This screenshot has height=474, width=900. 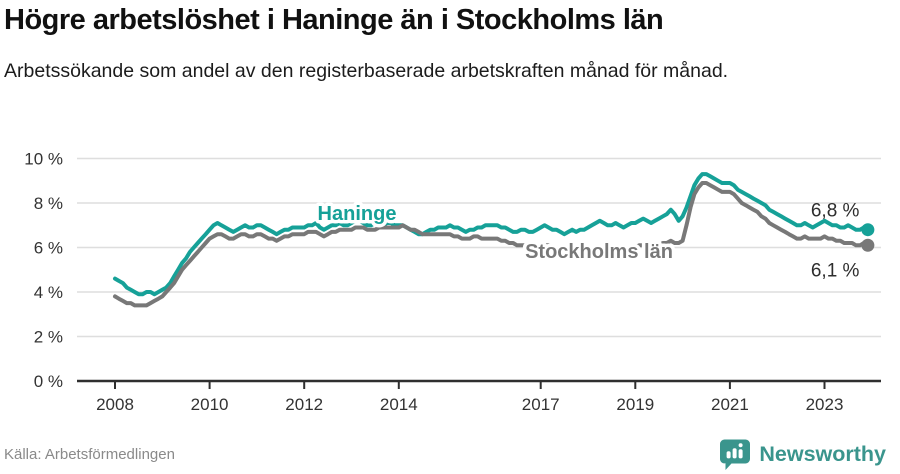 I want to click on series-label-haninge: Haninge, so click(x=357, y=214).